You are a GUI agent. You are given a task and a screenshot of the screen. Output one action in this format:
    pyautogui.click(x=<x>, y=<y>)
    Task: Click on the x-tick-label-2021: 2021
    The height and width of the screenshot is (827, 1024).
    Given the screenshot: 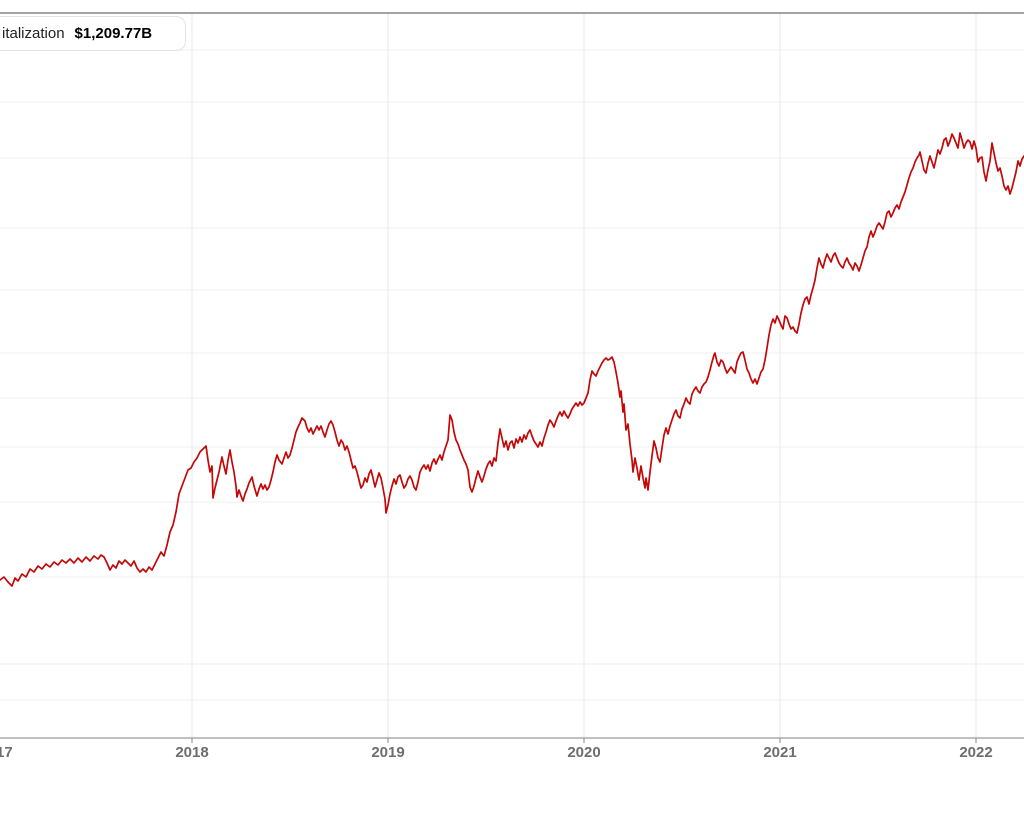 What is the action you would take?
    pyautogui.click(x=780, y=752)
    